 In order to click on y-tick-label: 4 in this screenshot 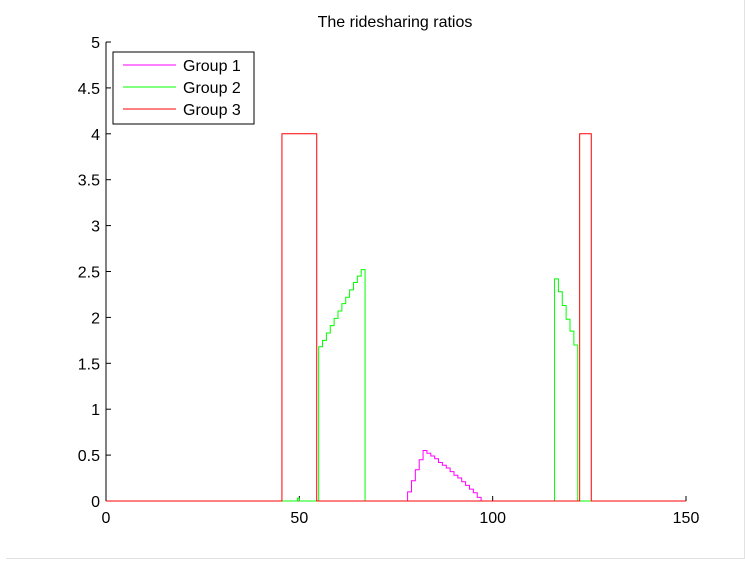, I will do `click(95, 135)`.